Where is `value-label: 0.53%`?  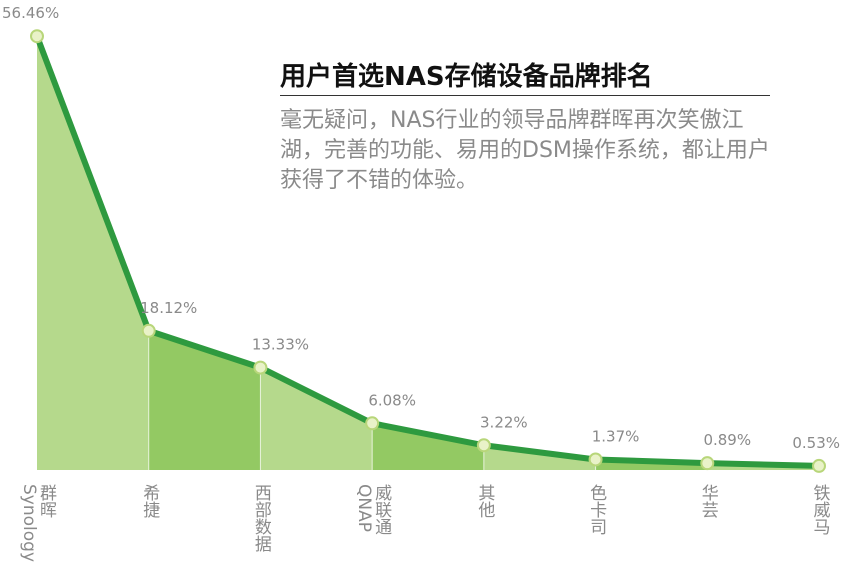 value-label: 0.53% is located at coordinates (816, 443).